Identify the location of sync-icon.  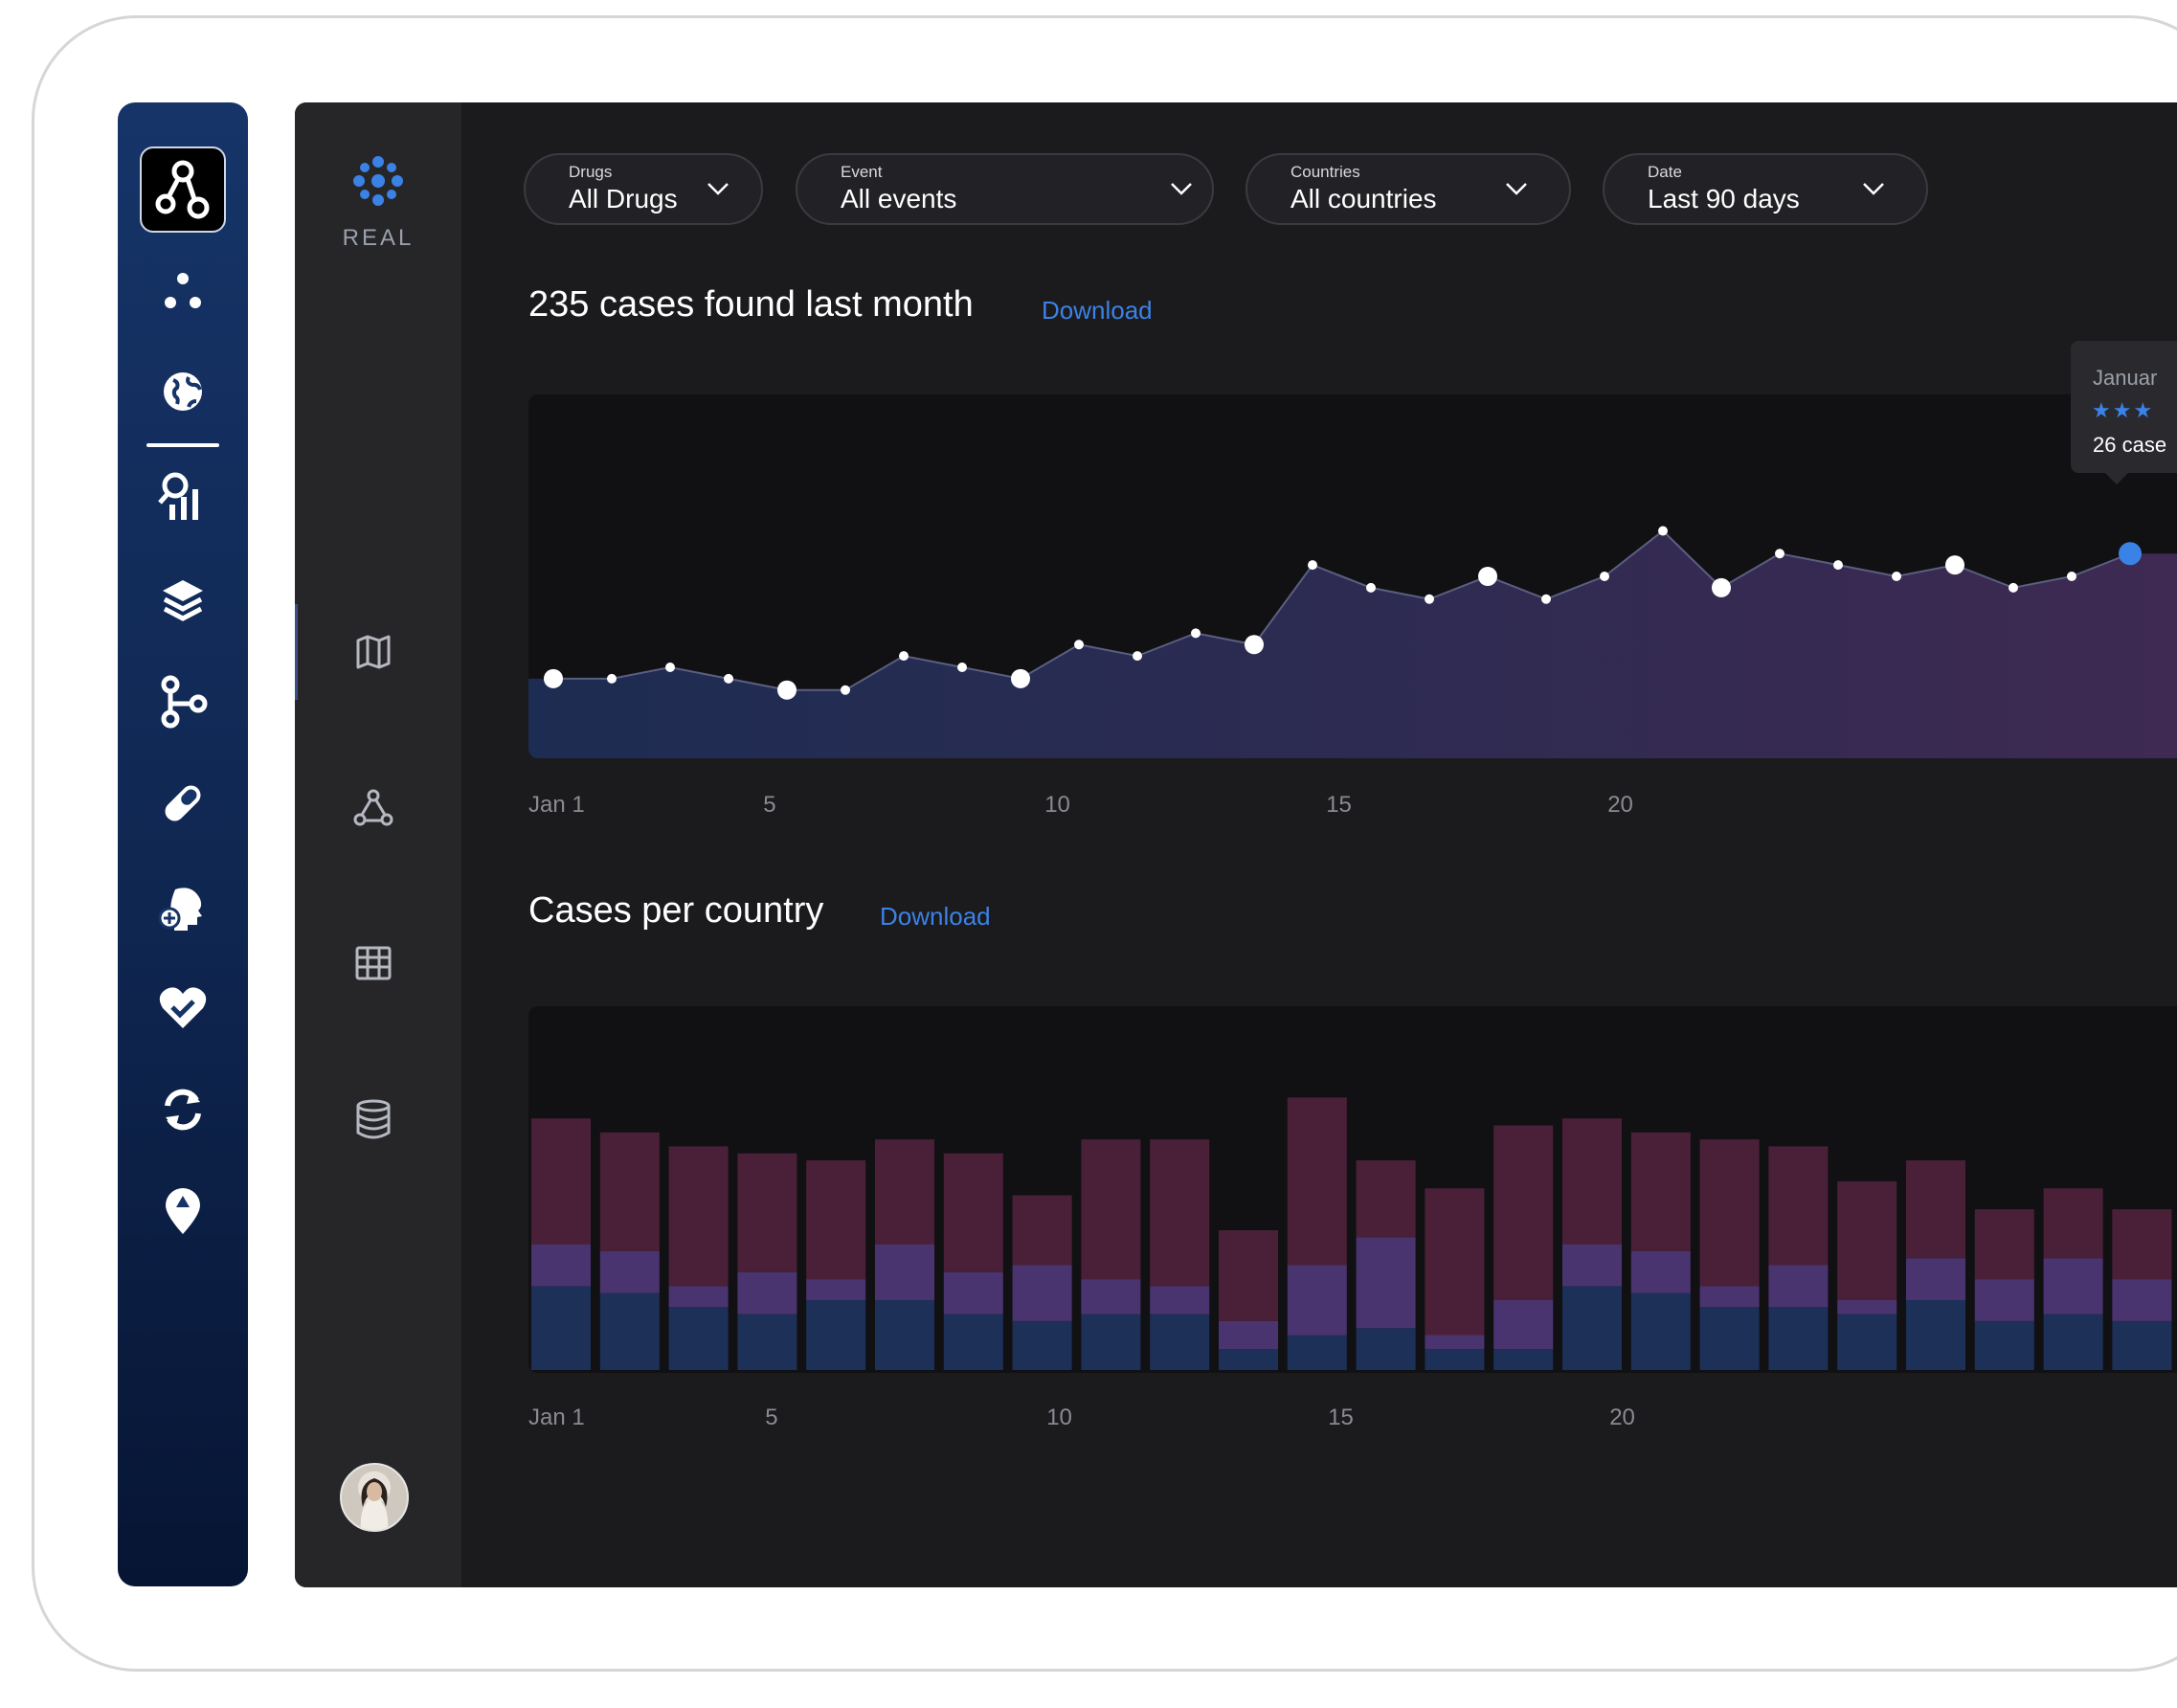
(183, 1109).